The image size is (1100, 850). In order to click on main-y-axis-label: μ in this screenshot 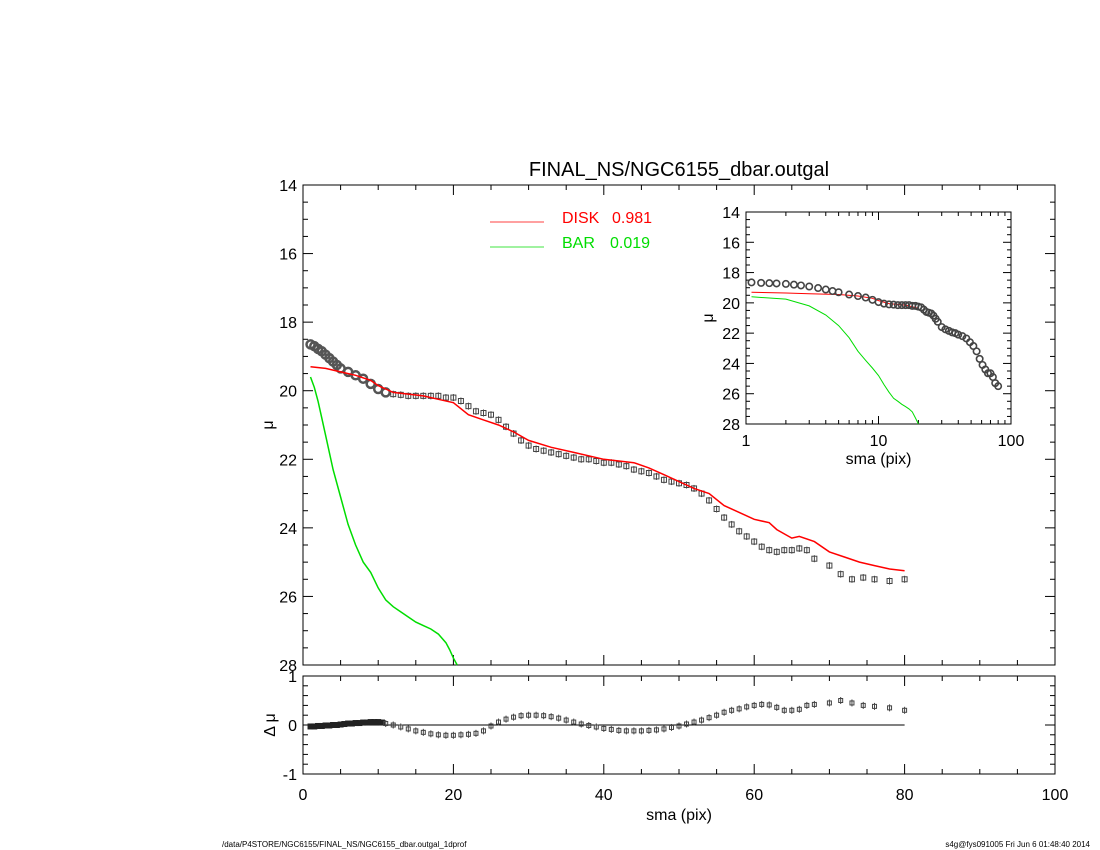, I will do `click(268, 424)`.